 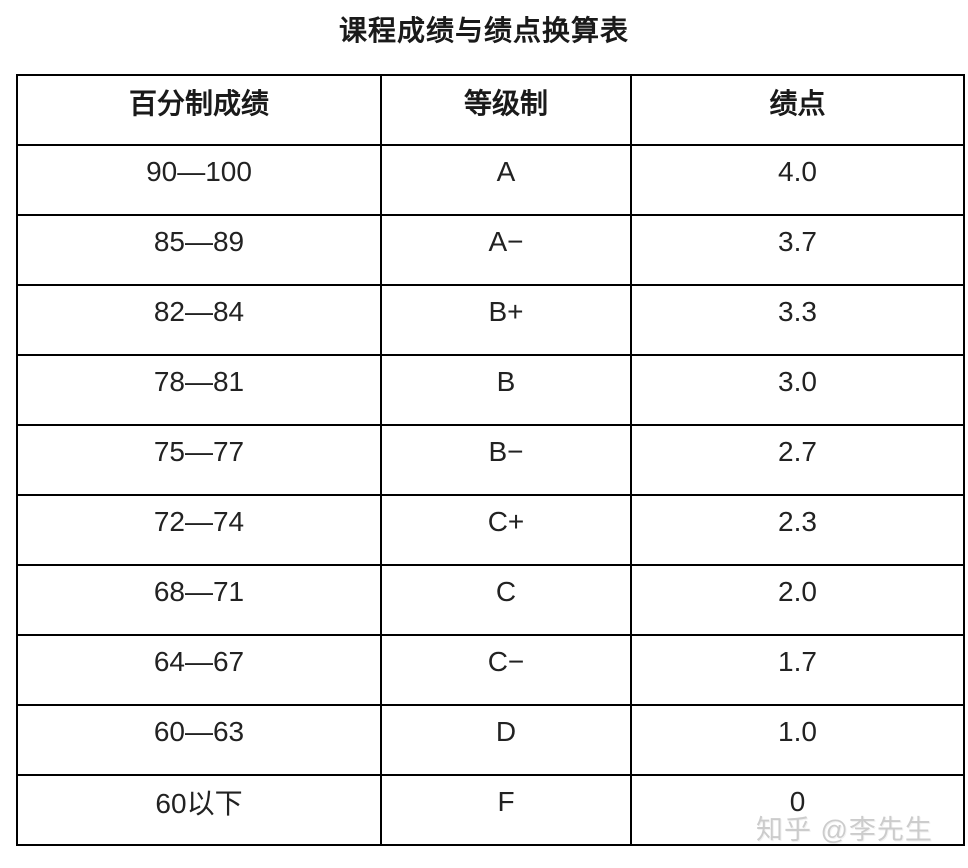 What do you see at coordinates (506, 670) in the screenshot?
I see `cell-grade: C−` at bounding box center [506, 670].